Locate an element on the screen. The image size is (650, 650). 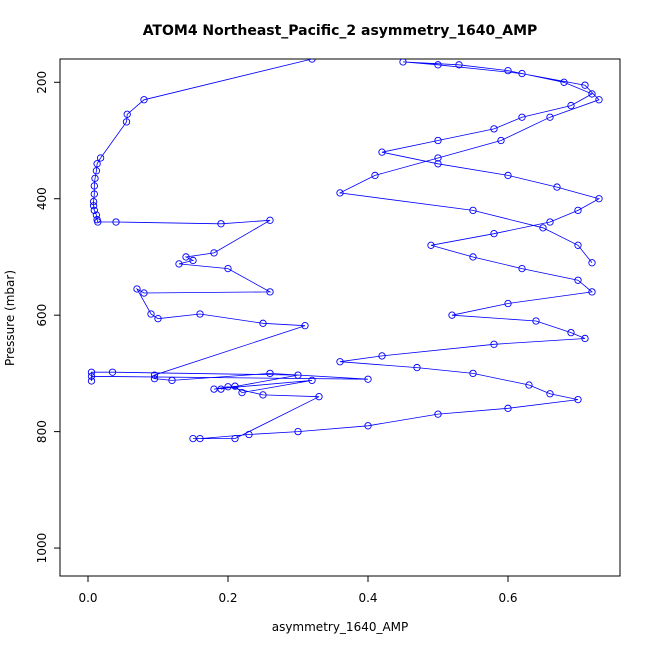
y-tick-label: 400 is located at coordinates (42, 198).